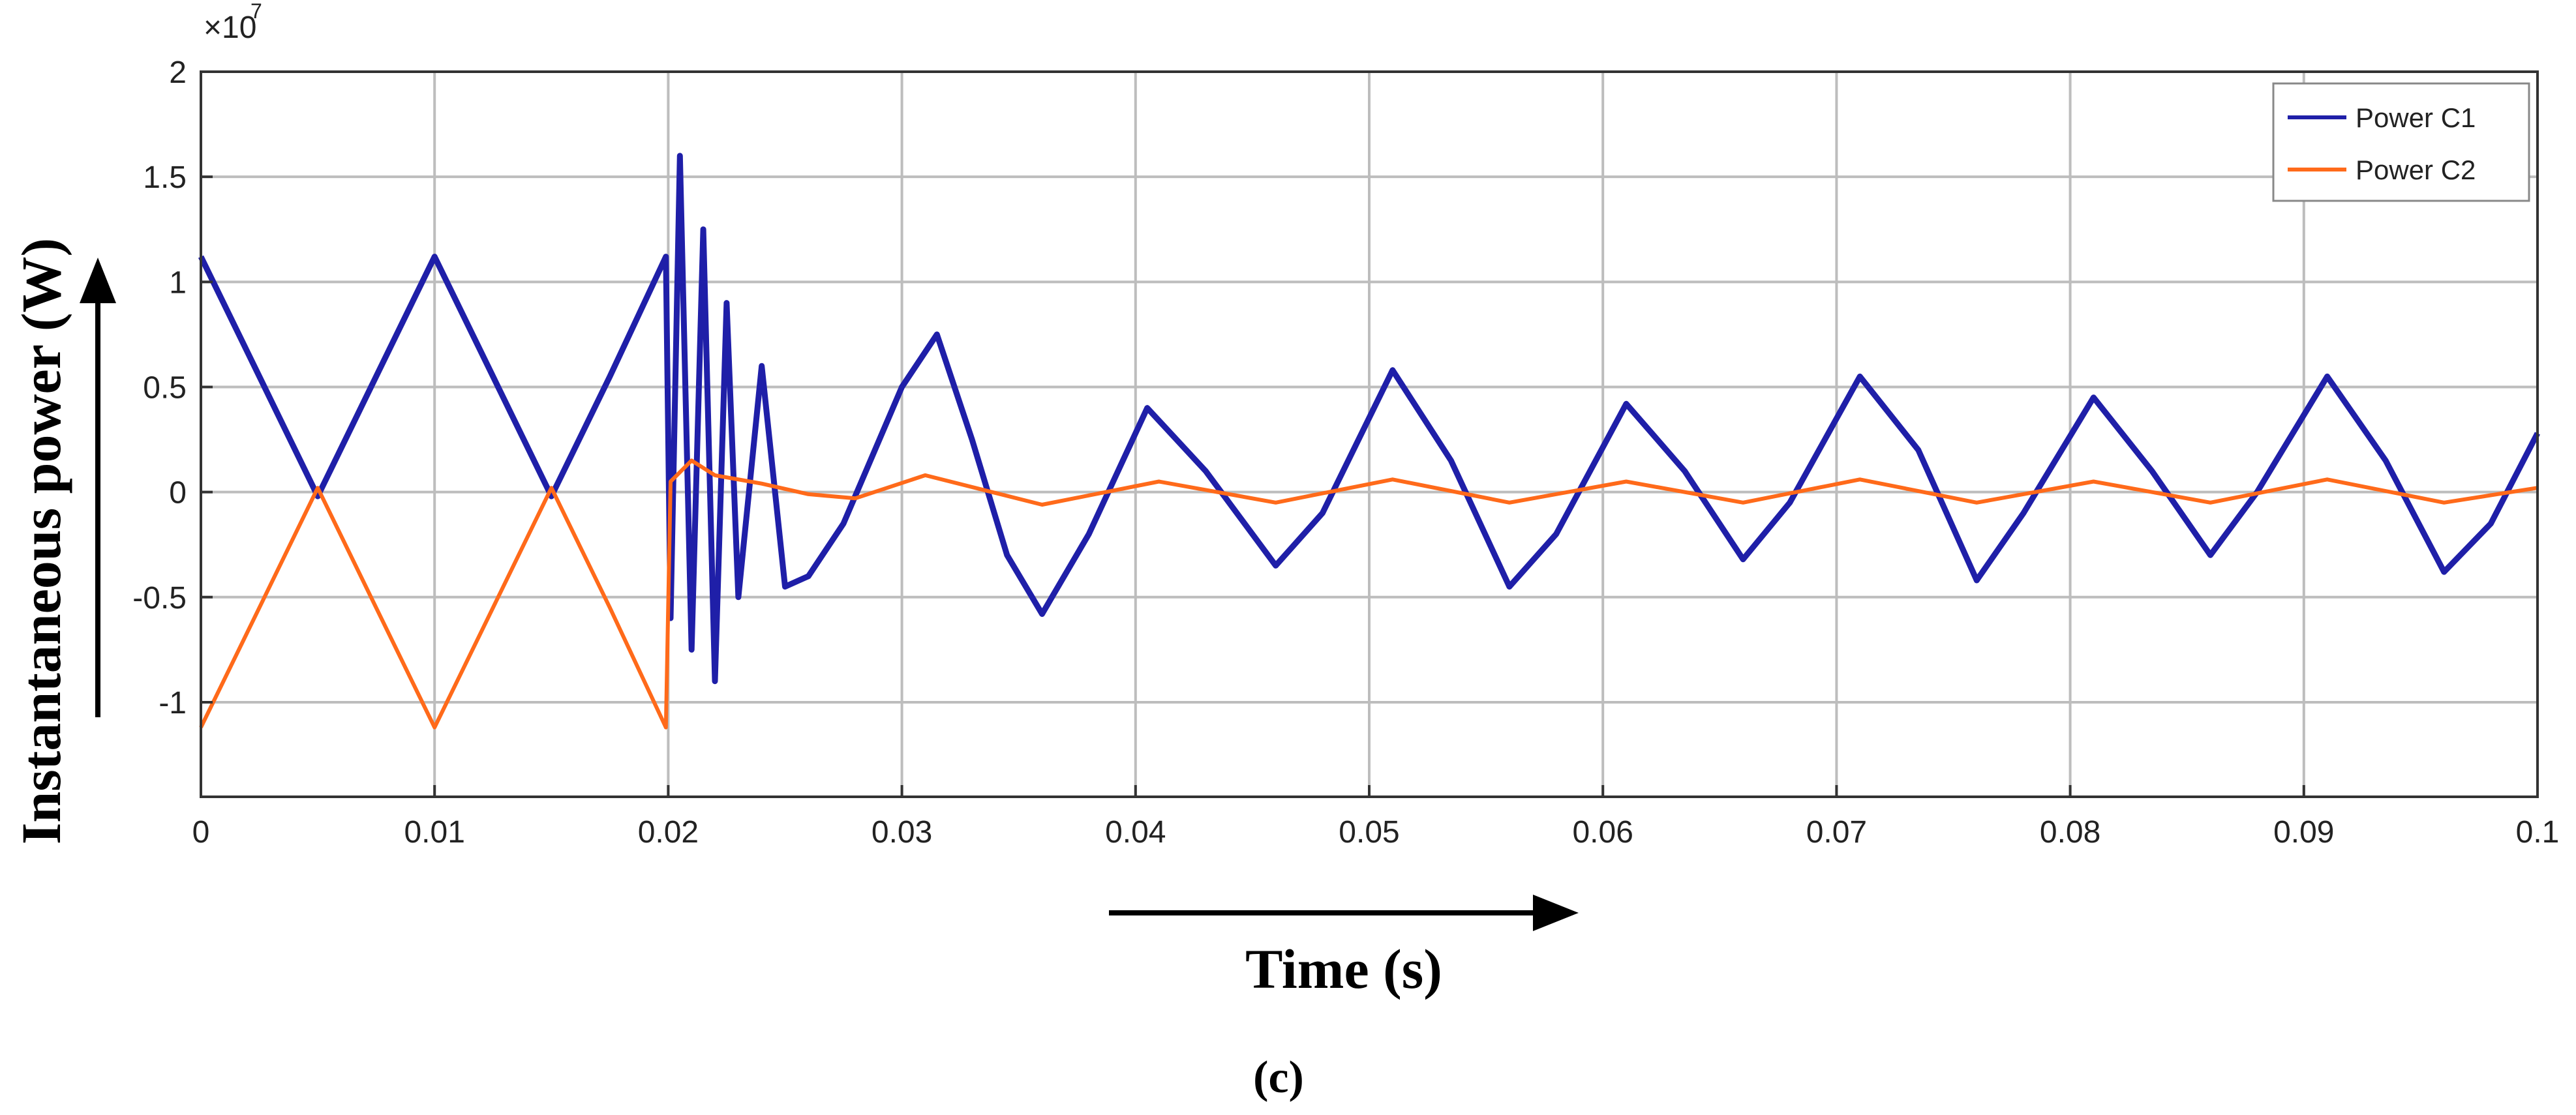 The width and height of the screenshot is (2576, 1115). I want to click on legend-label-power-c2: Power C2, so click(2416, 170).